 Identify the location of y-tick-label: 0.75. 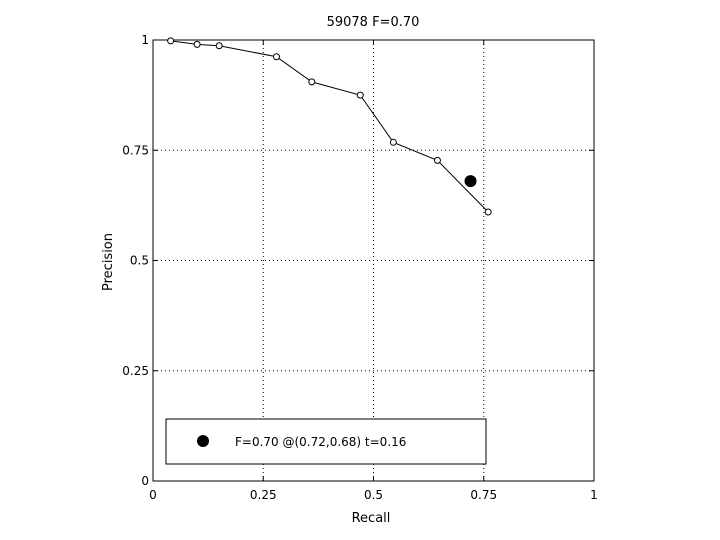
(135, 150).